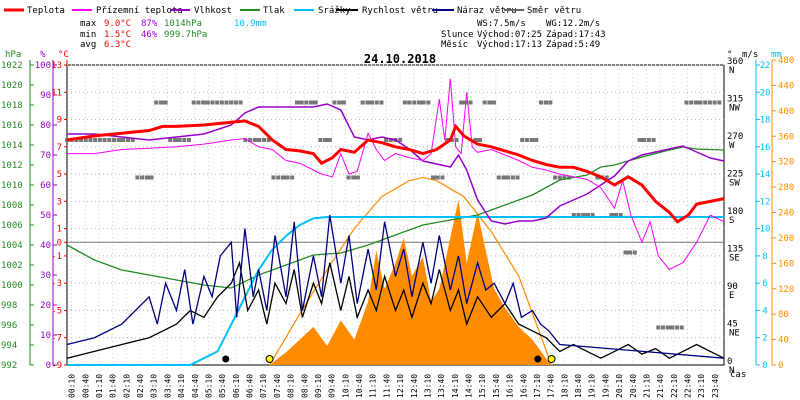 This screenshot has height=400, width=800. I want to click on rain-tick-label: 440, so click(786, 86).